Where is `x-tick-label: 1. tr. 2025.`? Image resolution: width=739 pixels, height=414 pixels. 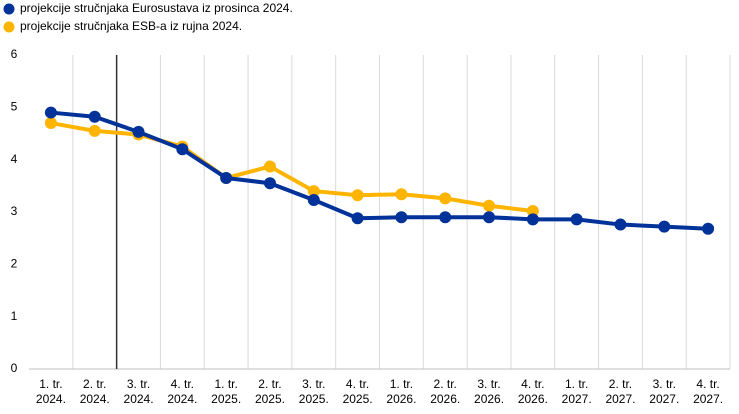 x-tick-label: 1. tr. 2025. is located at coordinates (226, 391).